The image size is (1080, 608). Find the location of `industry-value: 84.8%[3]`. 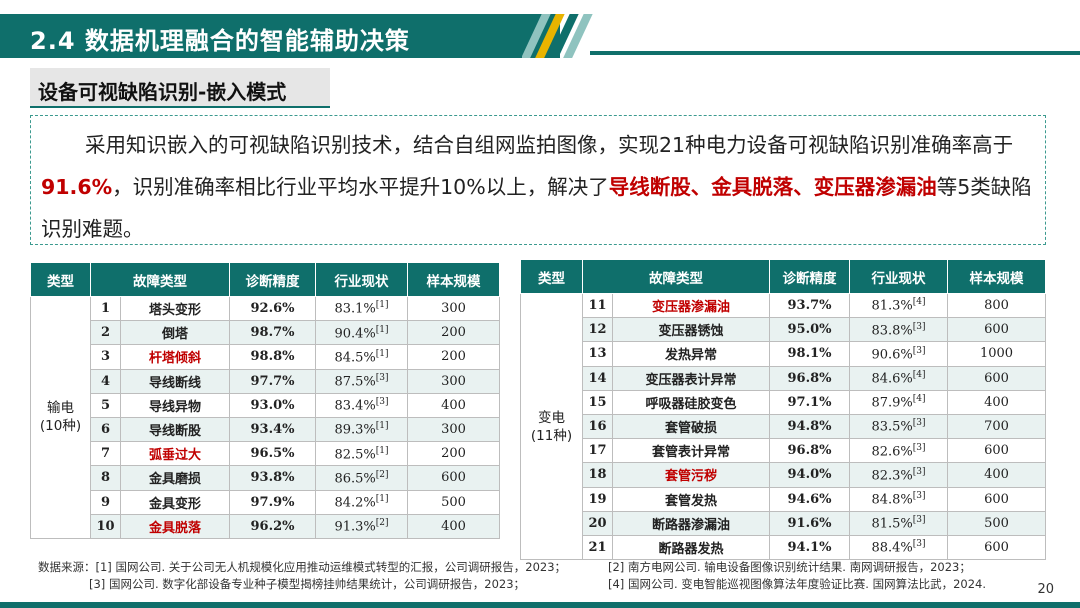

industry-value: 84.8%[3] is located at coordinates (898, 499).